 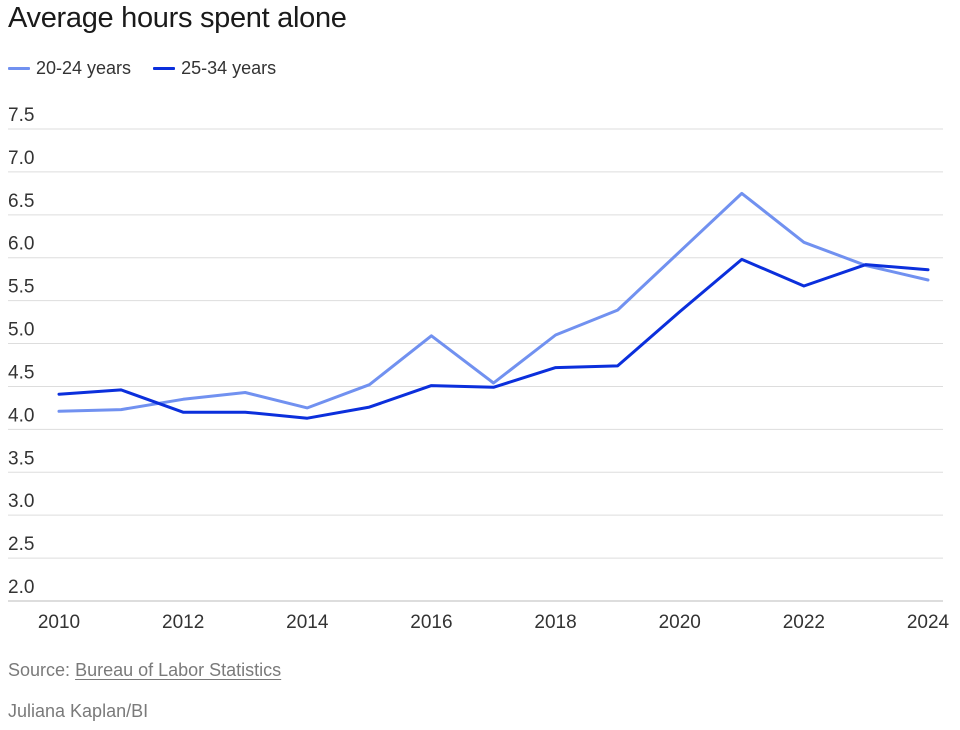 I want to click on legend-item-series-1: 20-24 years, so click(x=69, y=68).